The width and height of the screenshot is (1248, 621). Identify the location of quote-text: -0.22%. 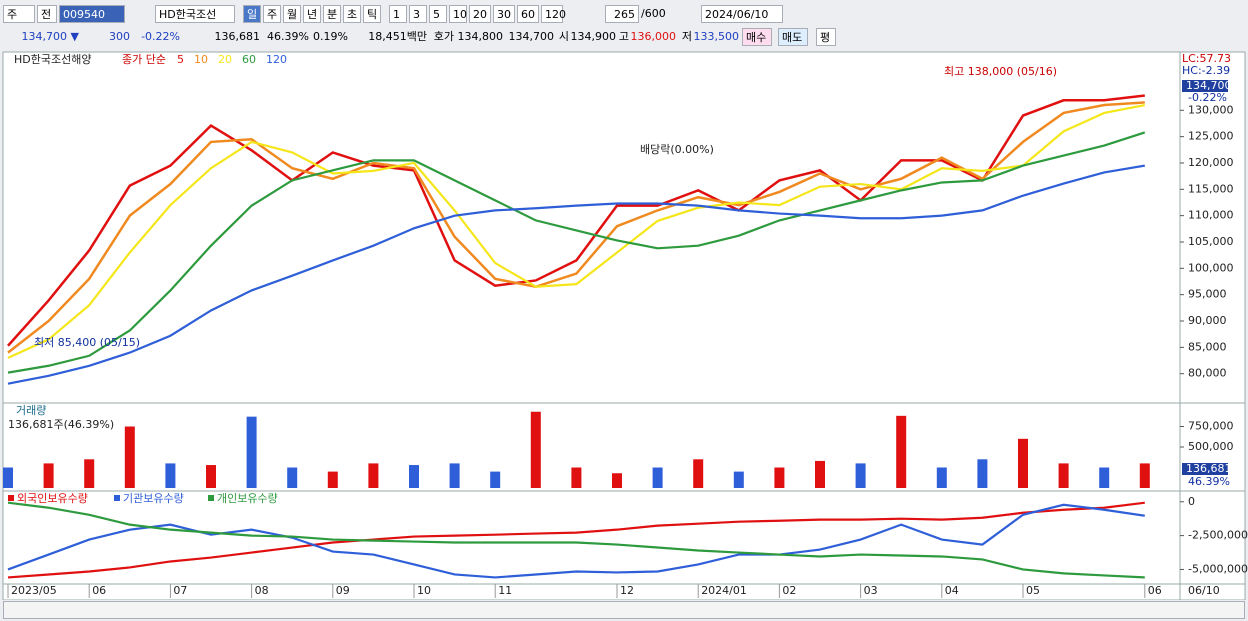
(160, 36).